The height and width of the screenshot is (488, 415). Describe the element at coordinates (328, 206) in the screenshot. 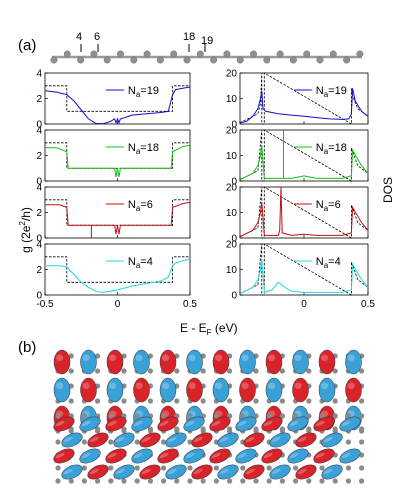

I see `legend-label: Na=6` at that location.